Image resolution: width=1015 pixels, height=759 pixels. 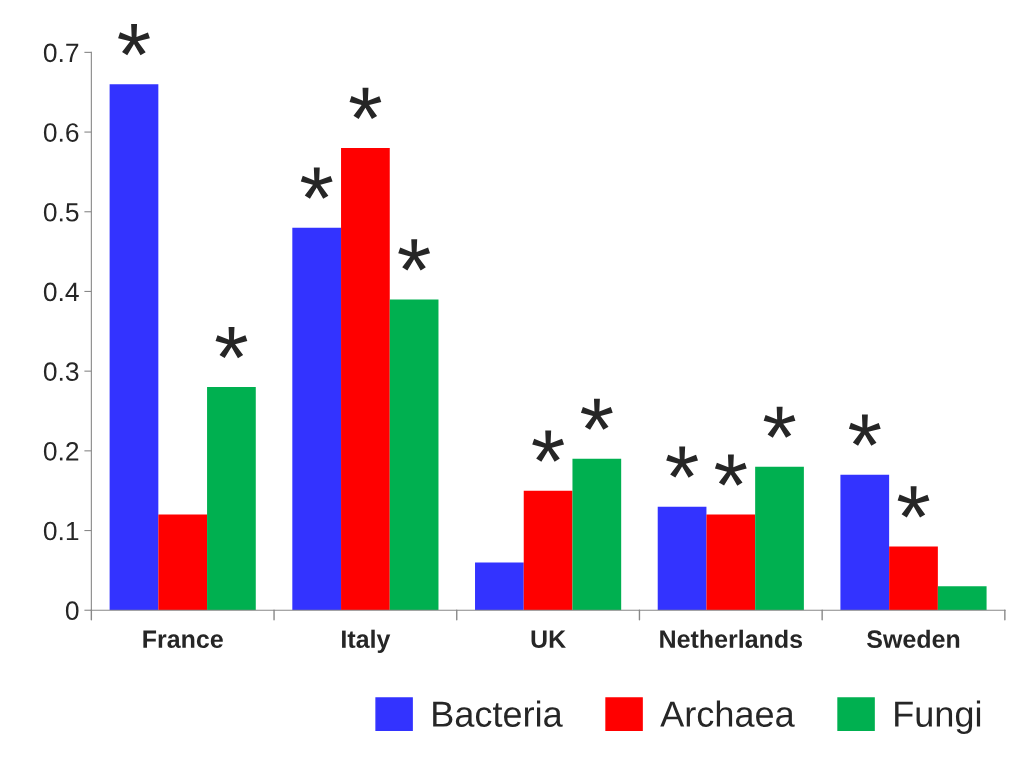 What do you see at coordinates (61, 371) in the screenshot?
I see `y-tick-label: 0.3` at bounding box center [61, 371].